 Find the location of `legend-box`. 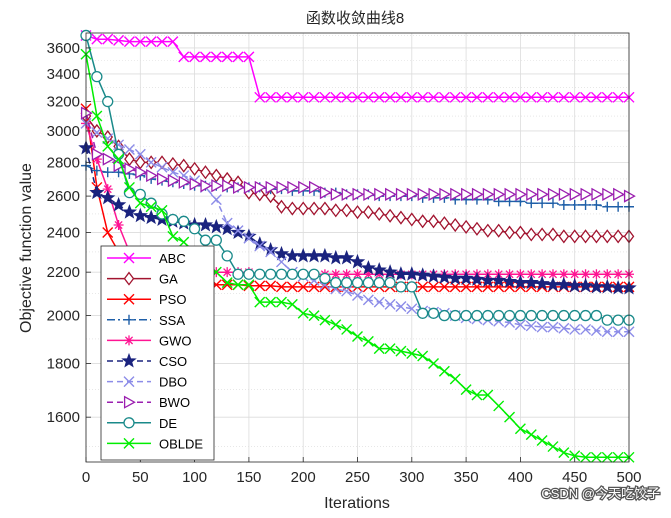

legend-box is located at coordinates (157, 353).